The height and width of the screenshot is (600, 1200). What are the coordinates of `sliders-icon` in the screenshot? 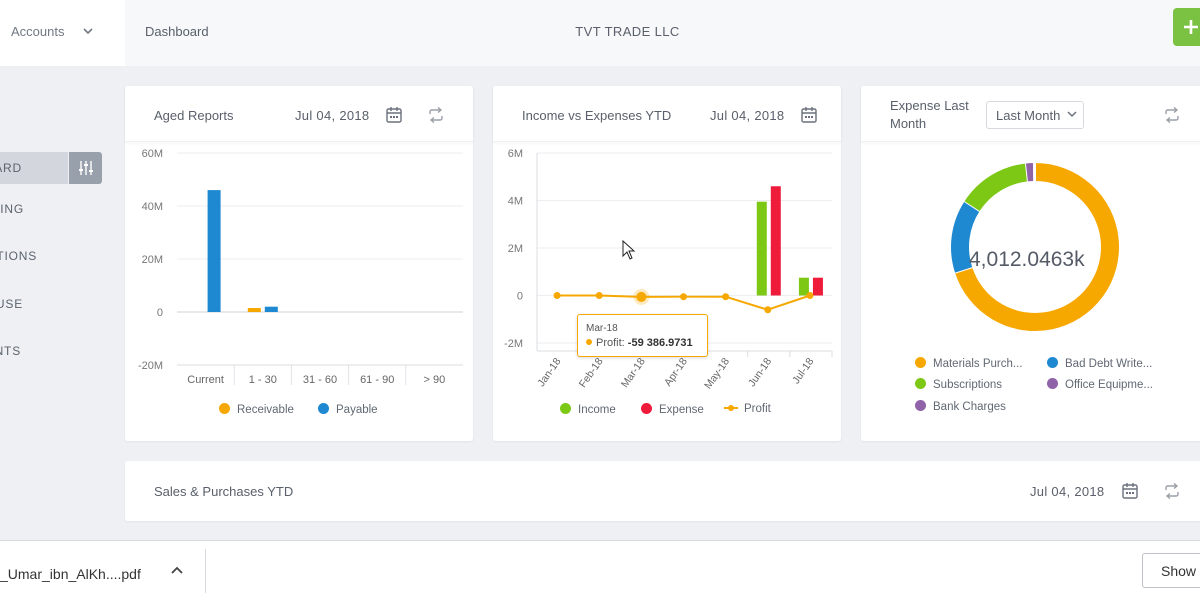 It's located at (86, 168).